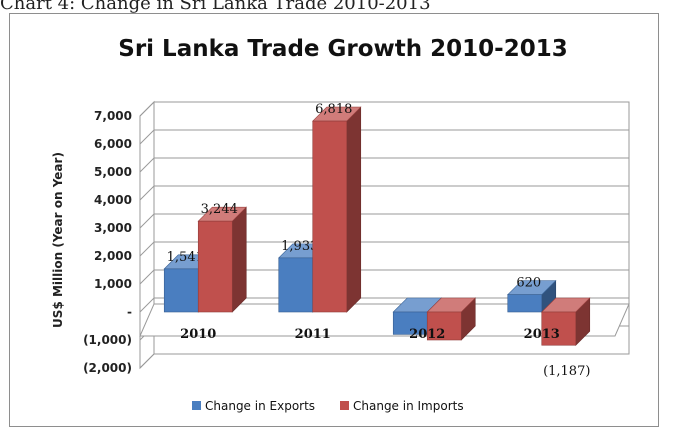 The height and width of the screenshot is (430, 674). I want to click on y-tick-label: 3,000, so click(113, 228).